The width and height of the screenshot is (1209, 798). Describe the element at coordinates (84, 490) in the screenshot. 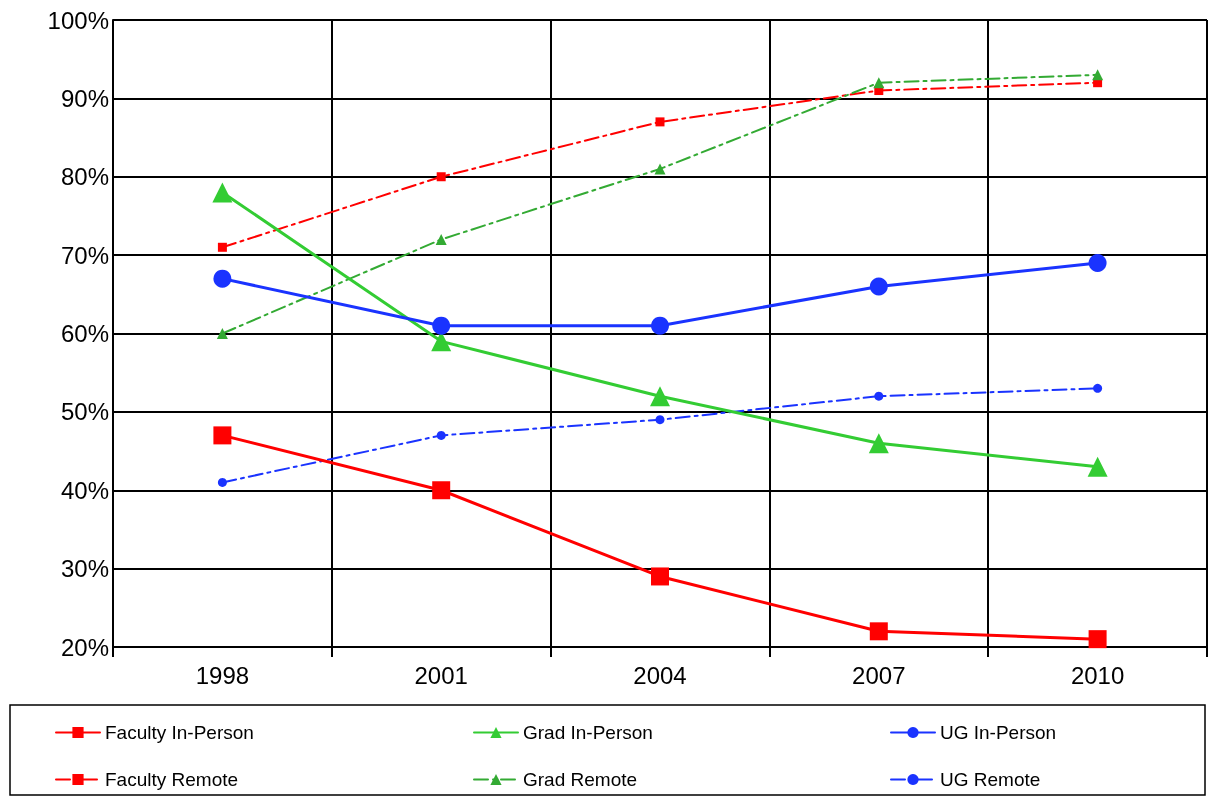

I see `y-tick-label: 40%` at that location.